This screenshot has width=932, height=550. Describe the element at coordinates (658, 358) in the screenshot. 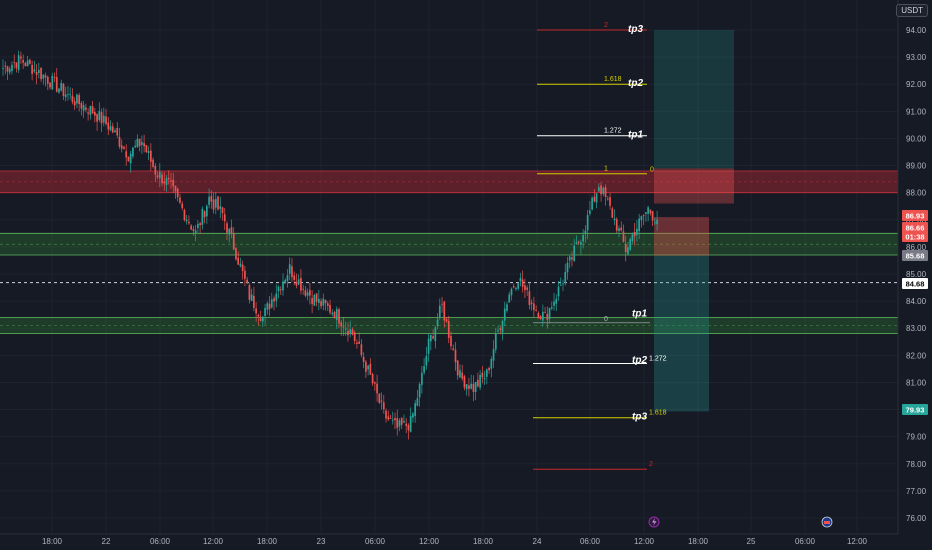

I see `lower-fib-label: 1.272` at that location.